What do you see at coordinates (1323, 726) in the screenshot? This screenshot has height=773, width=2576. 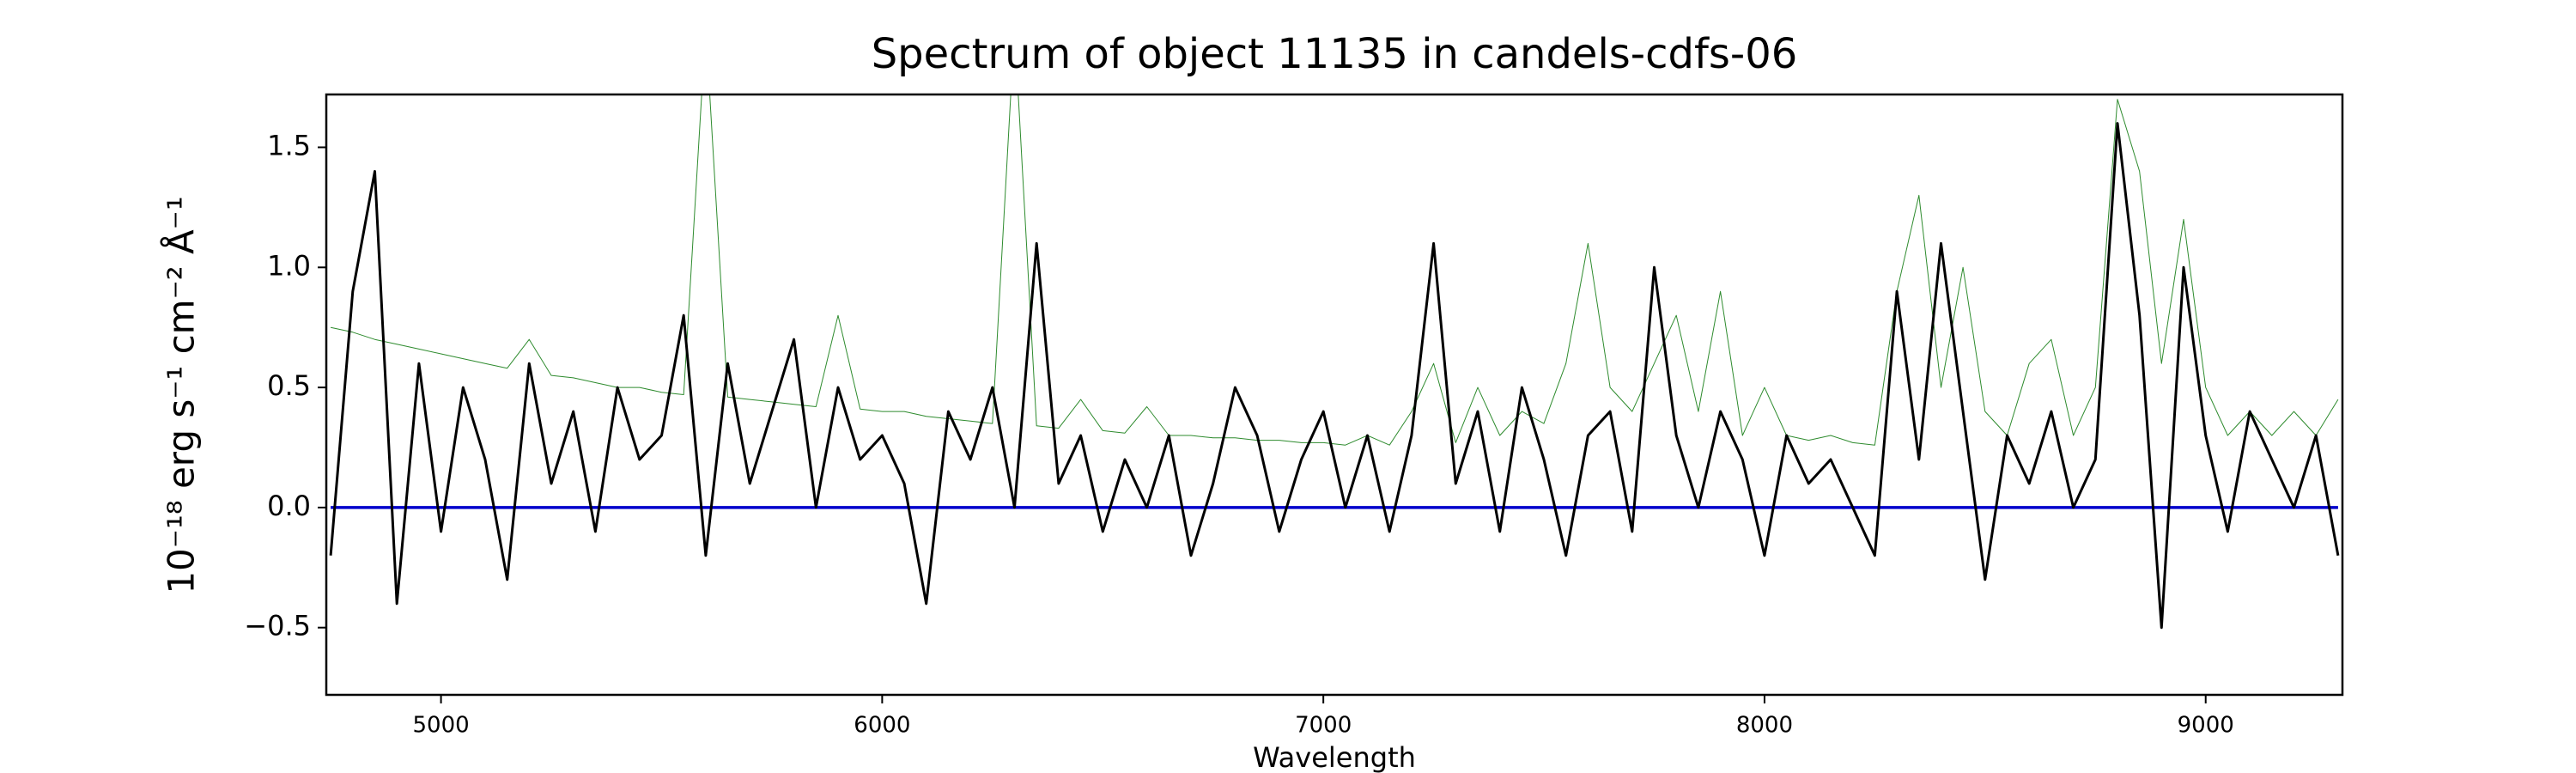 I see `x-tick-label: 7000` at bounding box center [1323, 726].